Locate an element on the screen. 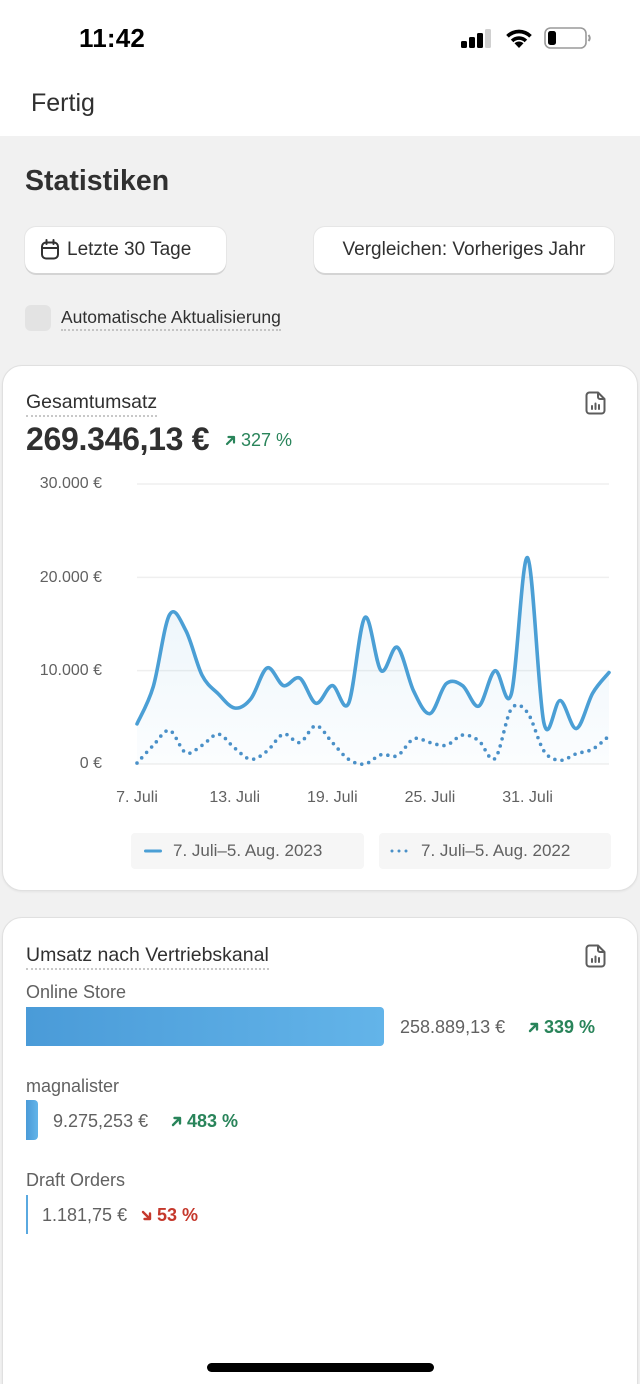 The height and width of the screenshot is (1384, 640). y-tick-label: 20.000 € is located at coordinates (70, 577).